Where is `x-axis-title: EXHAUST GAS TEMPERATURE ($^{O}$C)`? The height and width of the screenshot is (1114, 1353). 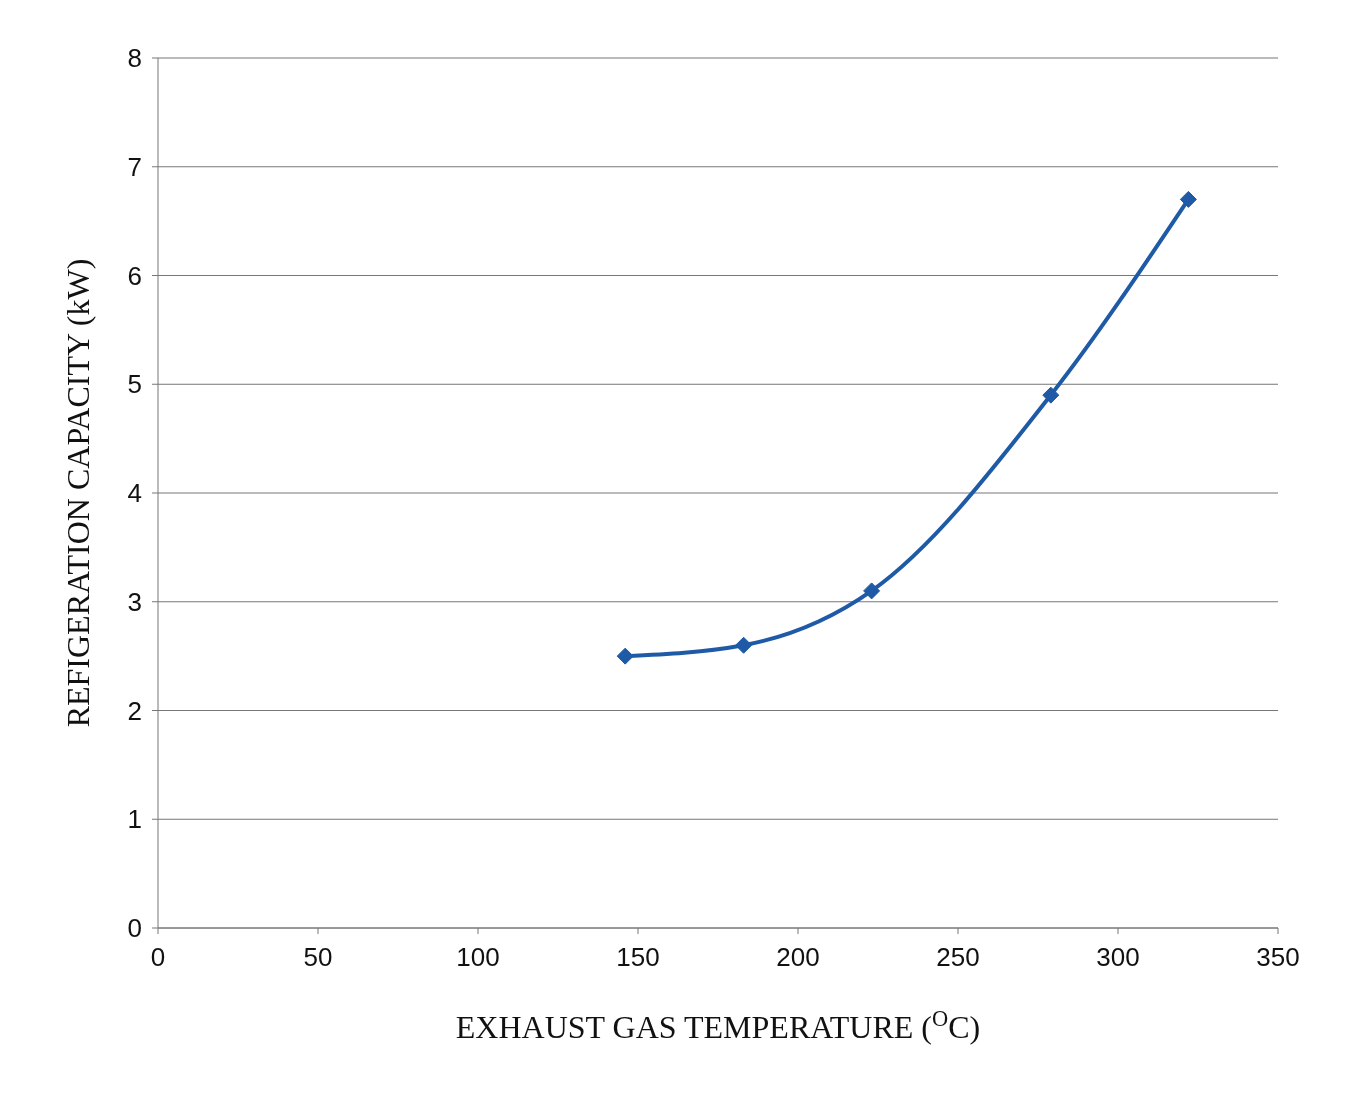
x-axis-title: EXHAUST GAS TEMPERATURE ($^{O}$C) is located at coordinates (718, 1025).